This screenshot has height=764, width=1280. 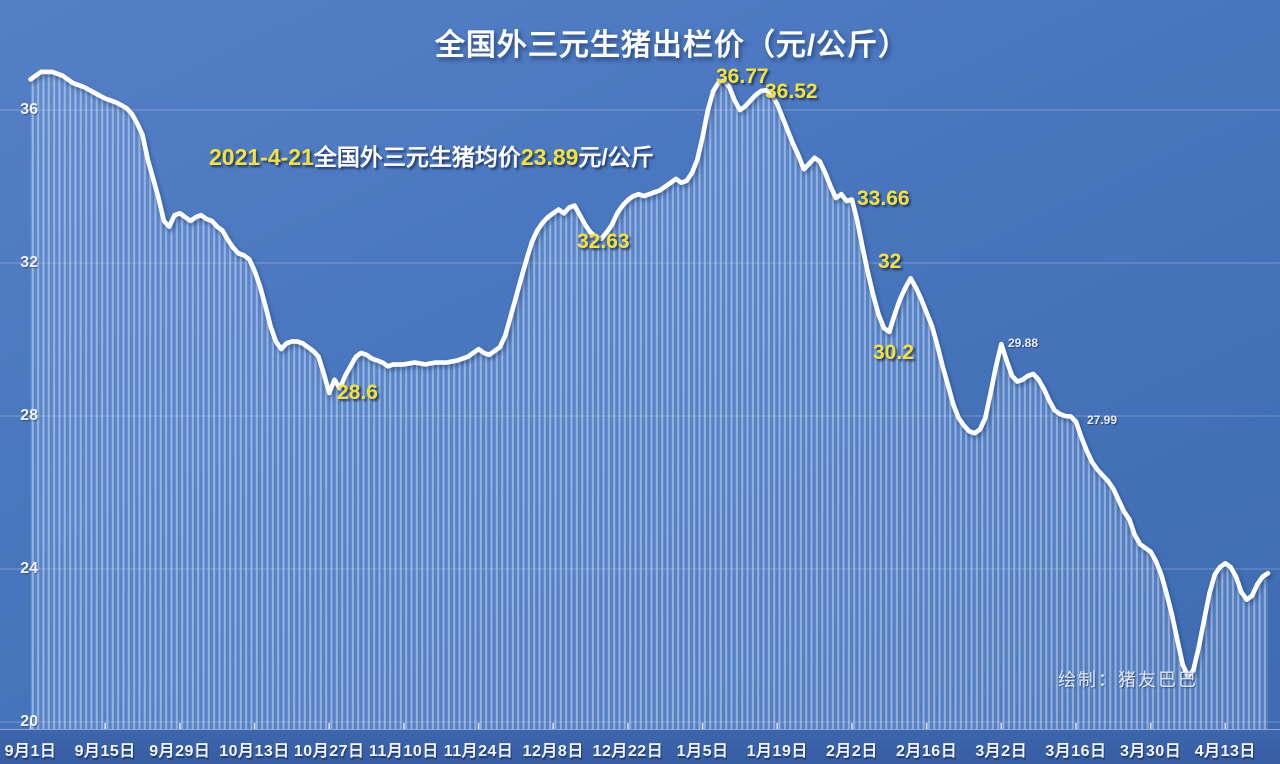 What do you see at coordinates (180, 751) in the screenshot?
I see `x-label-9月29日: 9月29日` at bounding box center [180, 751].